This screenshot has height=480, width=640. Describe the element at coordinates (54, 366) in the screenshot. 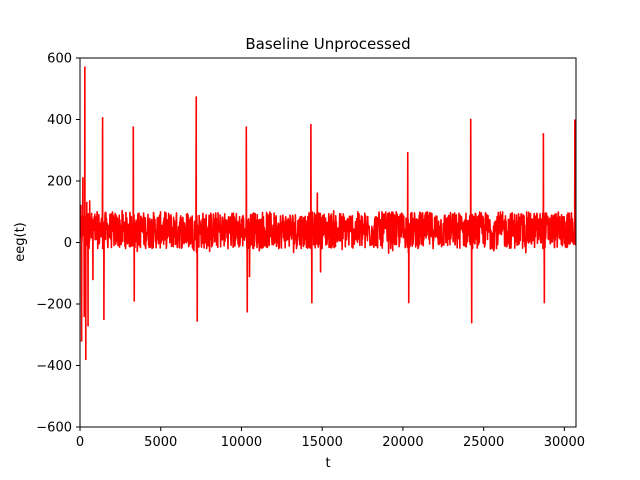

I see `y-tick-label: −400` at that location.